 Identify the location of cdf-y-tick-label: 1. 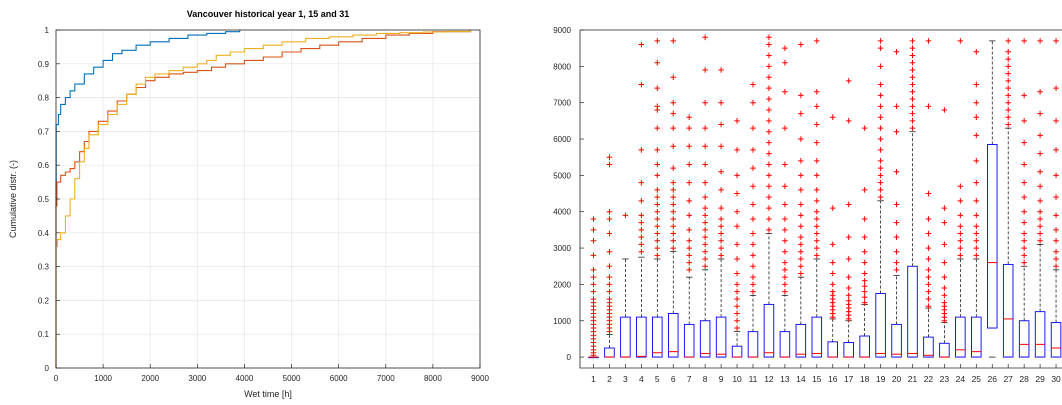
(47, 30).